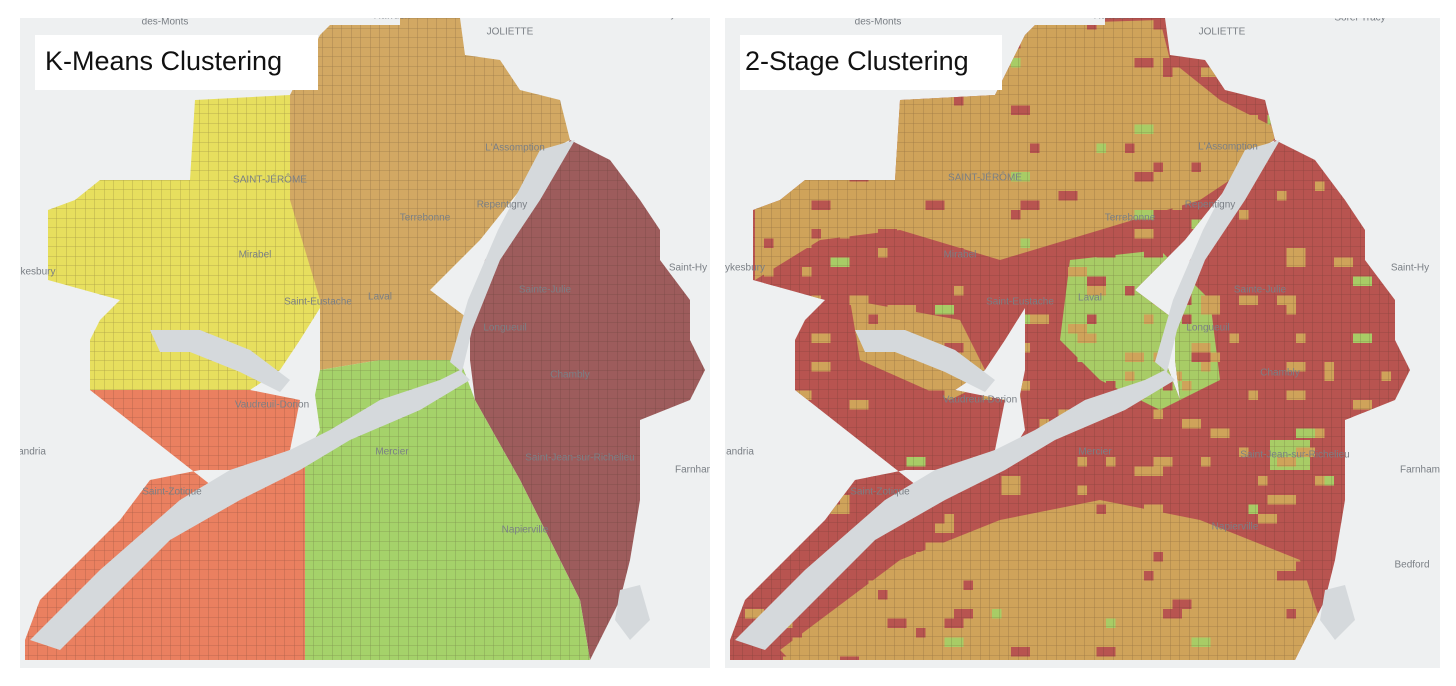 The image size is (1456, 686). I want to click on place-label: ykesbury, so click(745, 268).